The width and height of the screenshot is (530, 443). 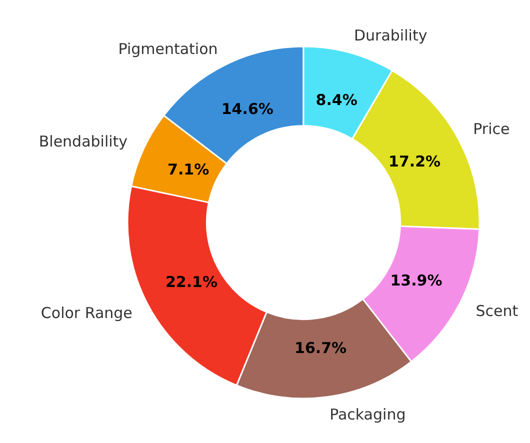 What do you see at coordinates (320, 348) in the screenshot?
I see `data-label: 16.7%` at bounding box center [320, 348].